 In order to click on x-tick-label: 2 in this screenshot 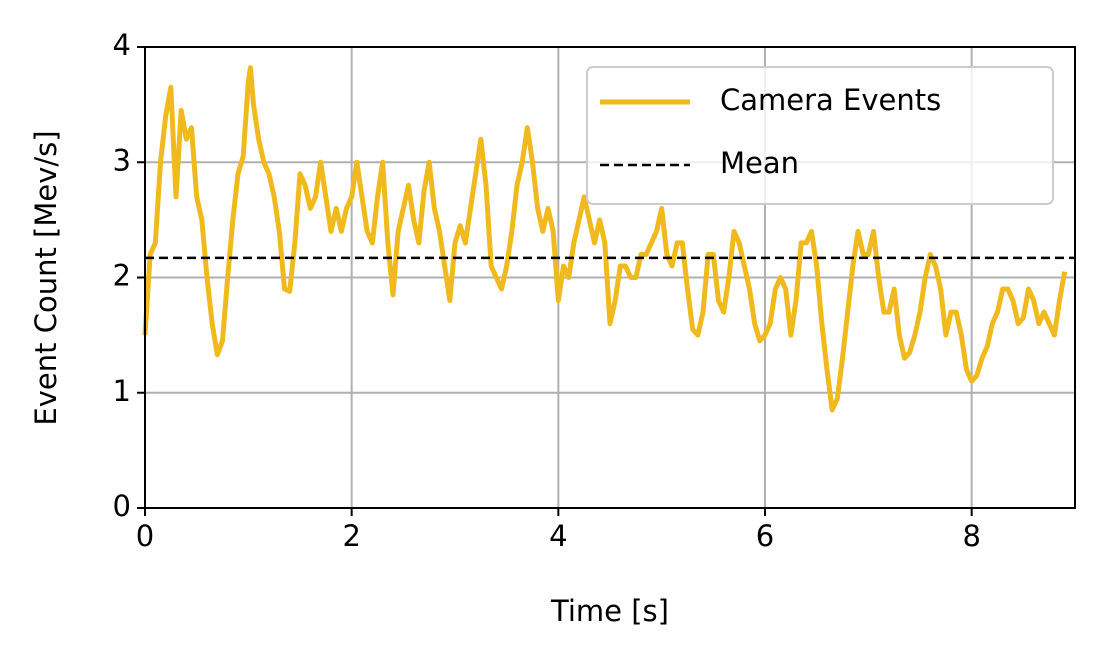, I will do `click(351, 536)`.